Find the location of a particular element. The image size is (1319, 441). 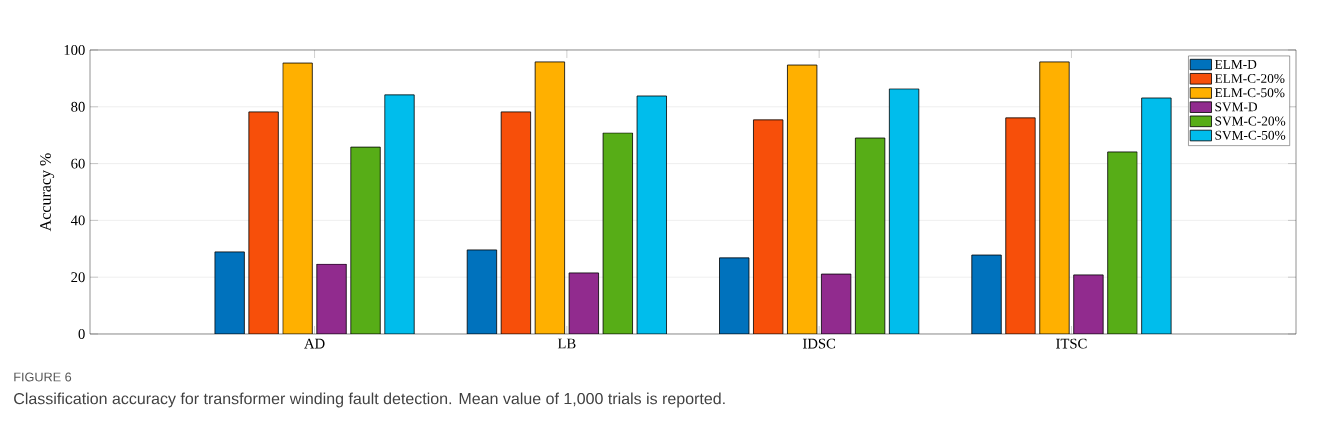

text: Classification accuracy for transformer winding fault detection. Mean value of 1,000 trials is reported. is located at coordinates (369, 400).